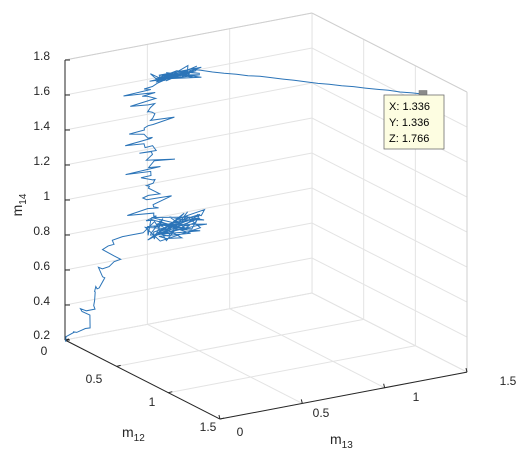 The height and width of the screenshot is (455, 520). I want to click on z-tick-label: 1.8, so click(41, 56).